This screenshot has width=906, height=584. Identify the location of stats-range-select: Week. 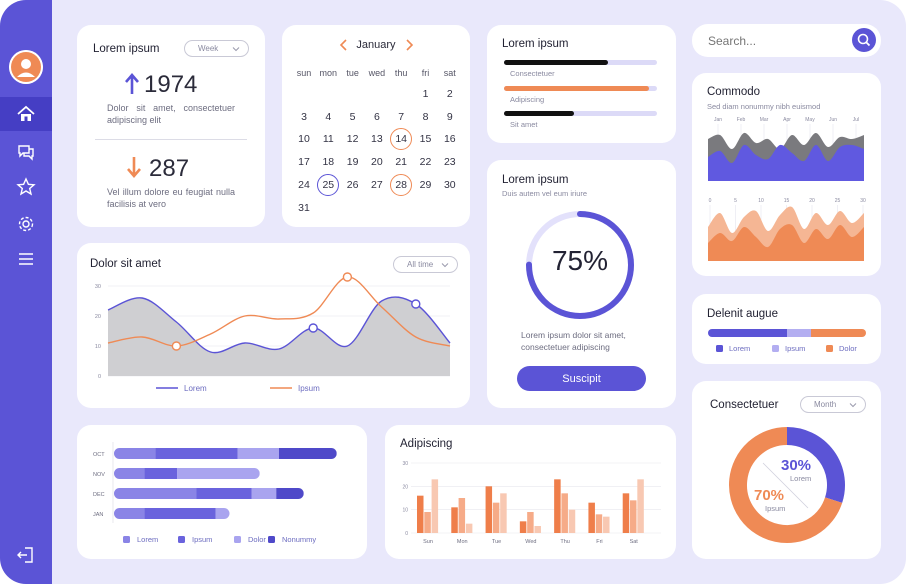
(216, 48).